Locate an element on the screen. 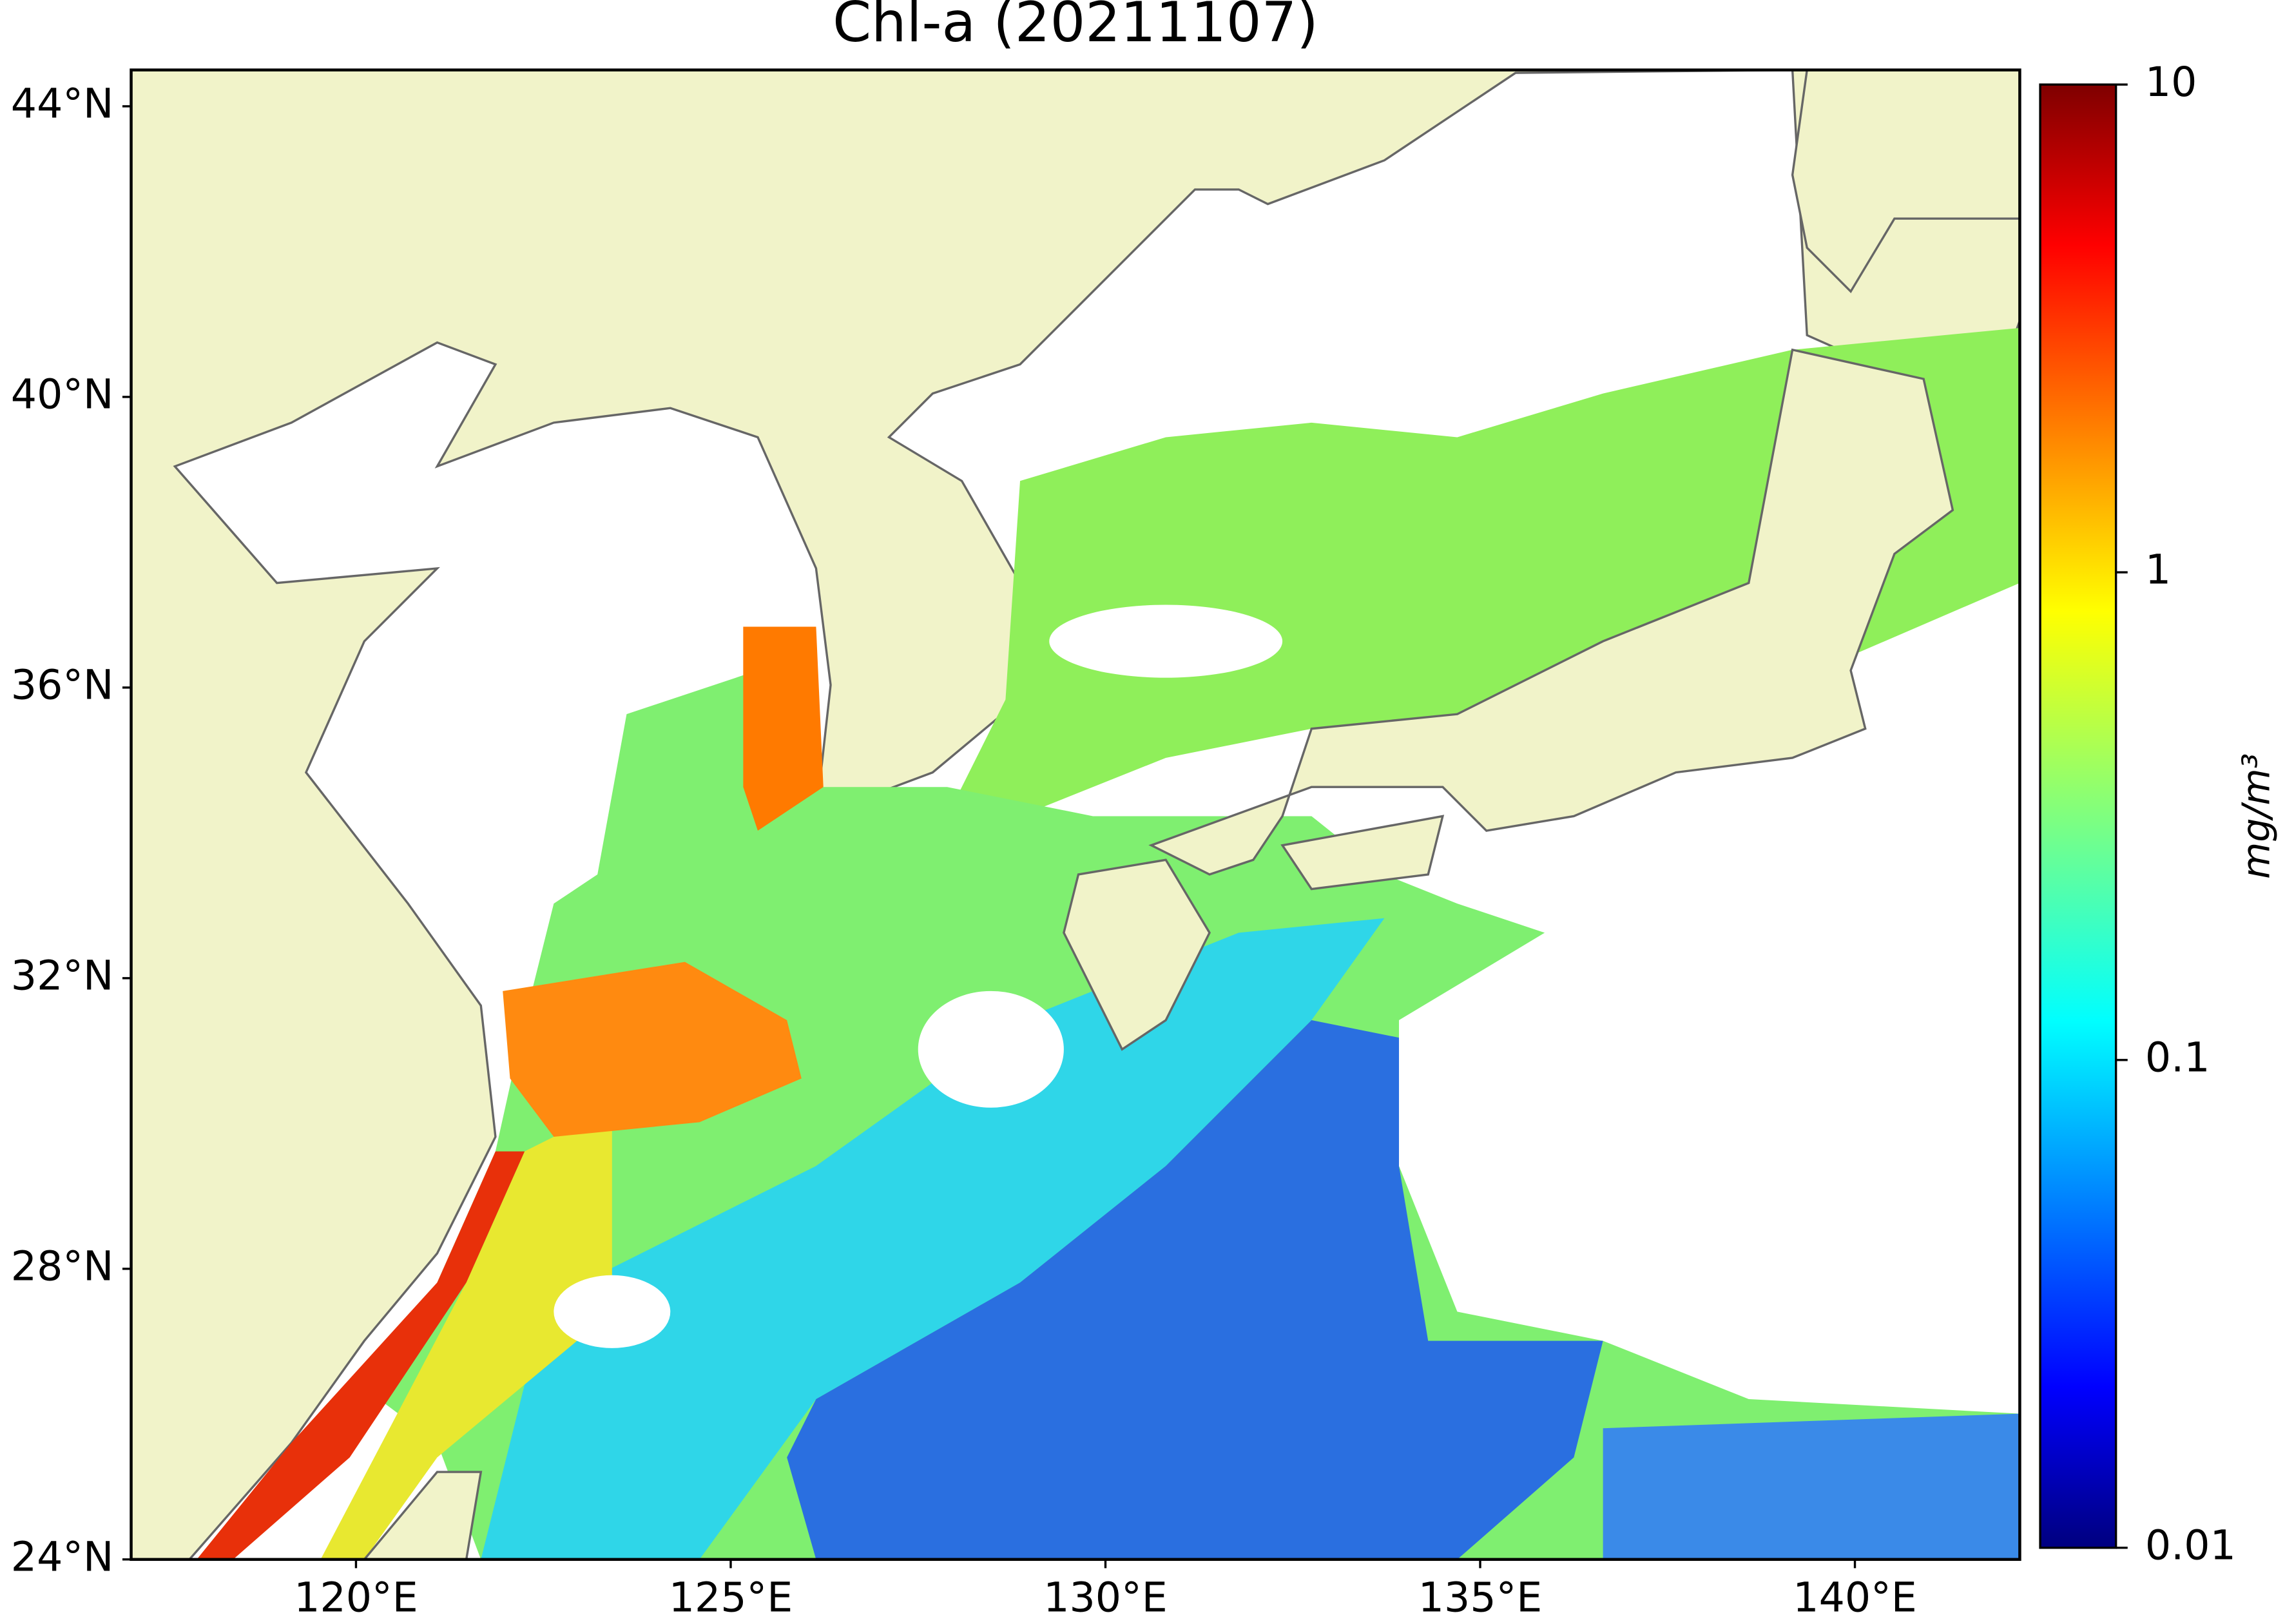  y-tick-label: 44°N is located at coordinates (62, 104).